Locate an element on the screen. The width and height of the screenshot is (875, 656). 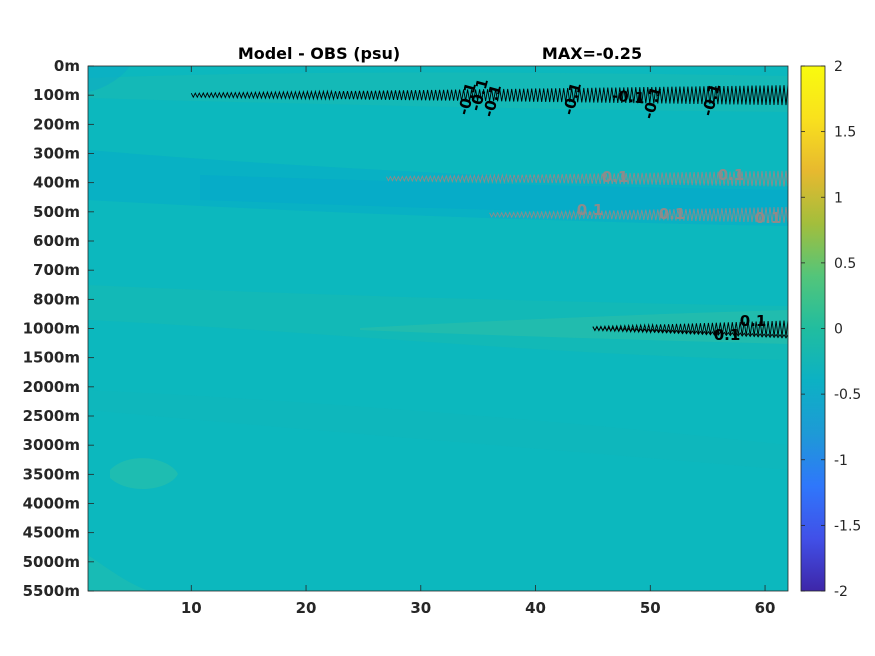
y-tick-label: 3500m is located at coordinates (51, 474).